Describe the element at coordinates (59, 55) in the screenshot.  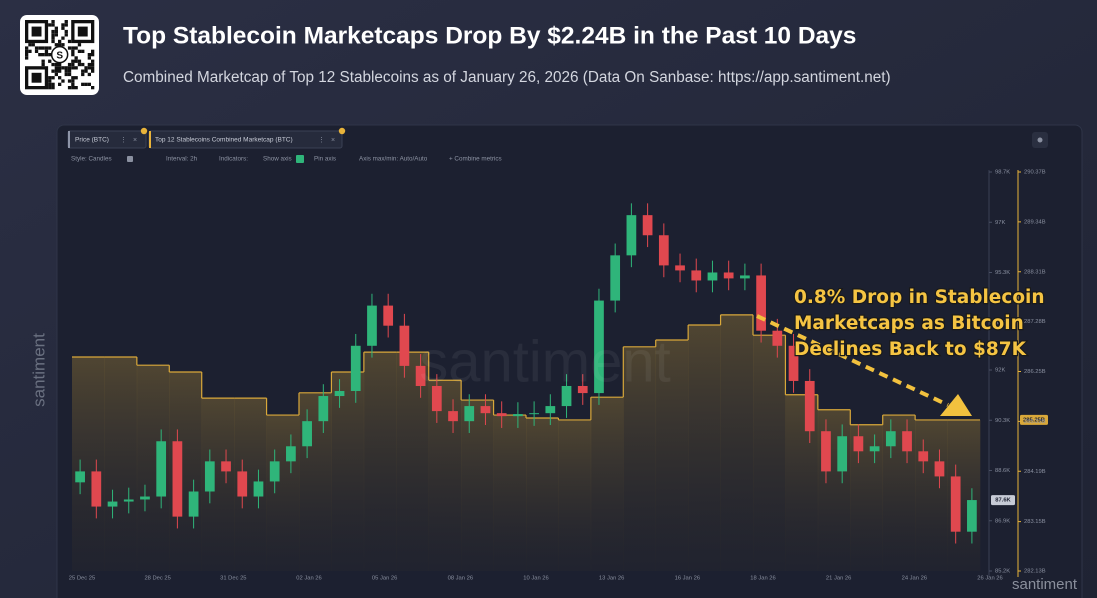
I see `qr-logo-mark: S` at that location.